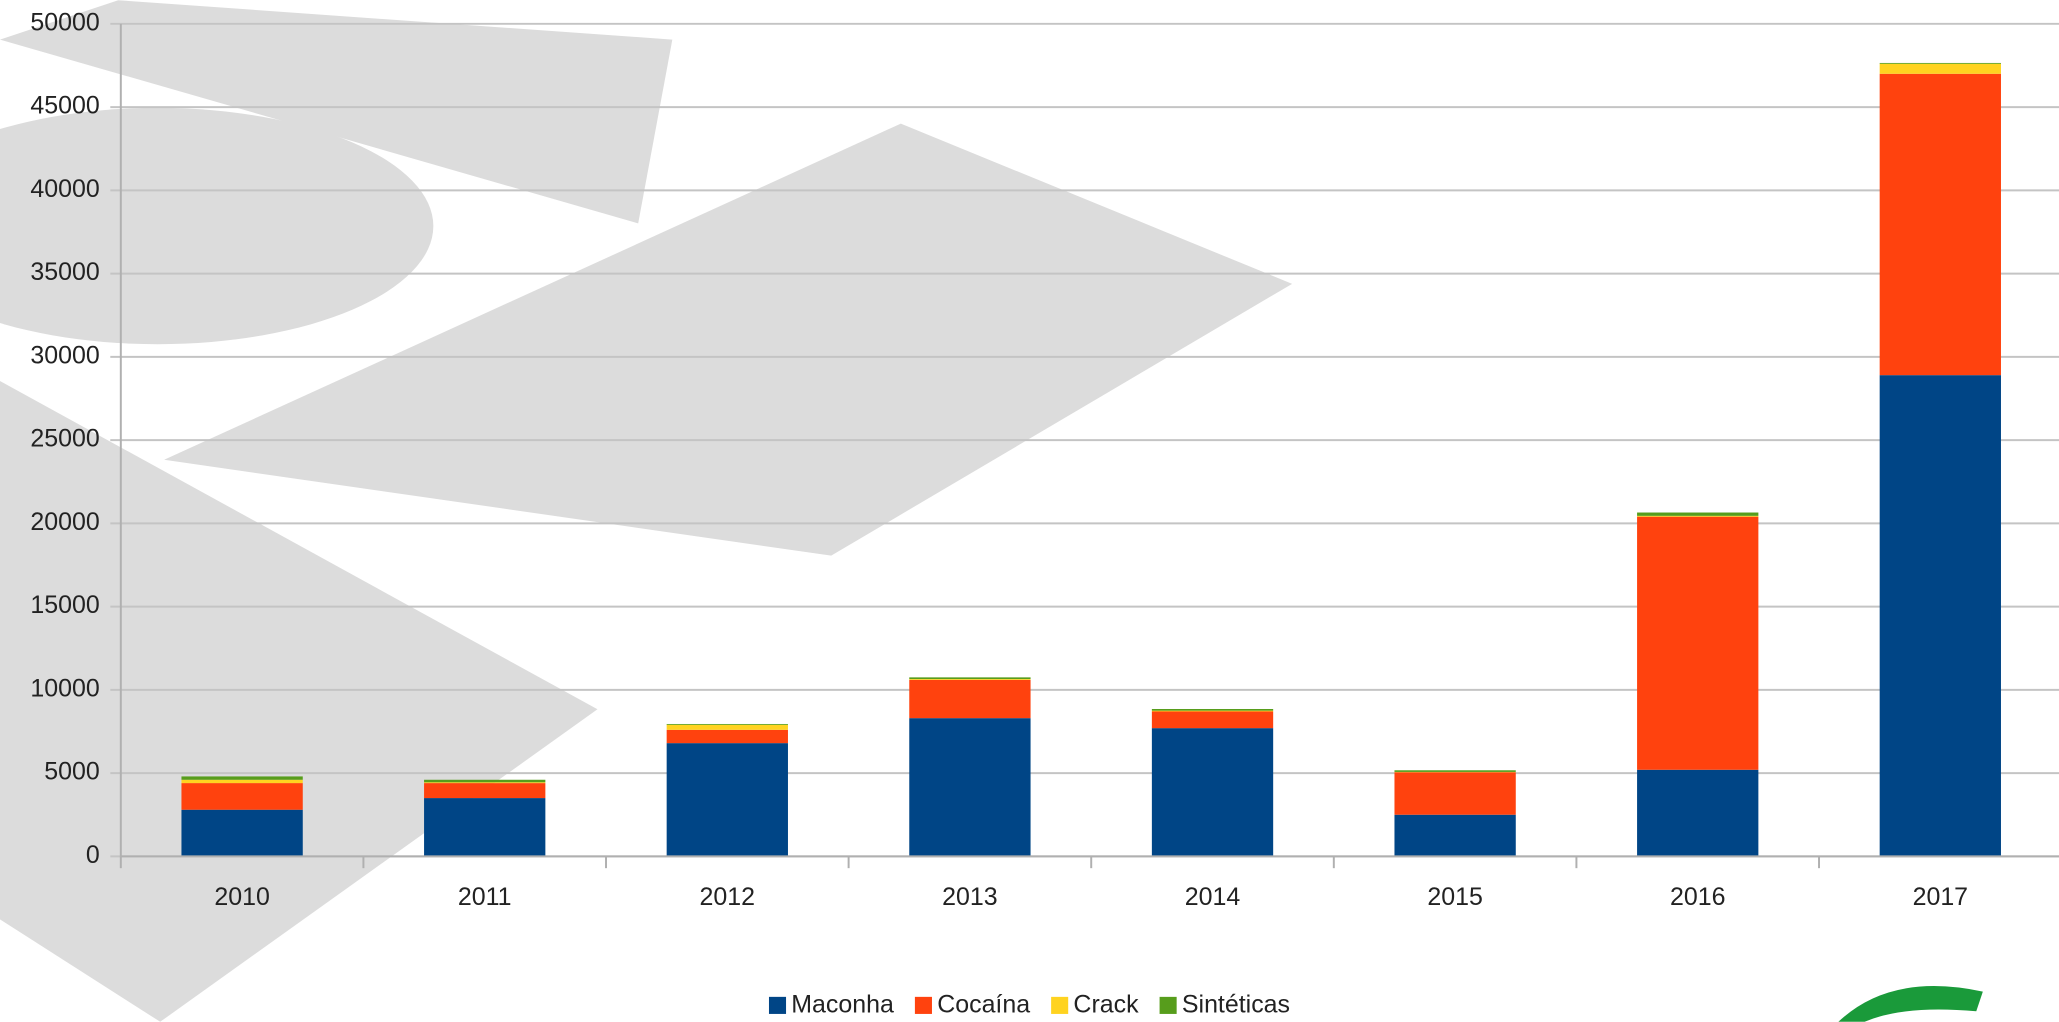 The image size is (2059, 1022). Describe the element at coordinates (241, 897) in the screenshot. I see `x-tick-label: 2010` at that location.